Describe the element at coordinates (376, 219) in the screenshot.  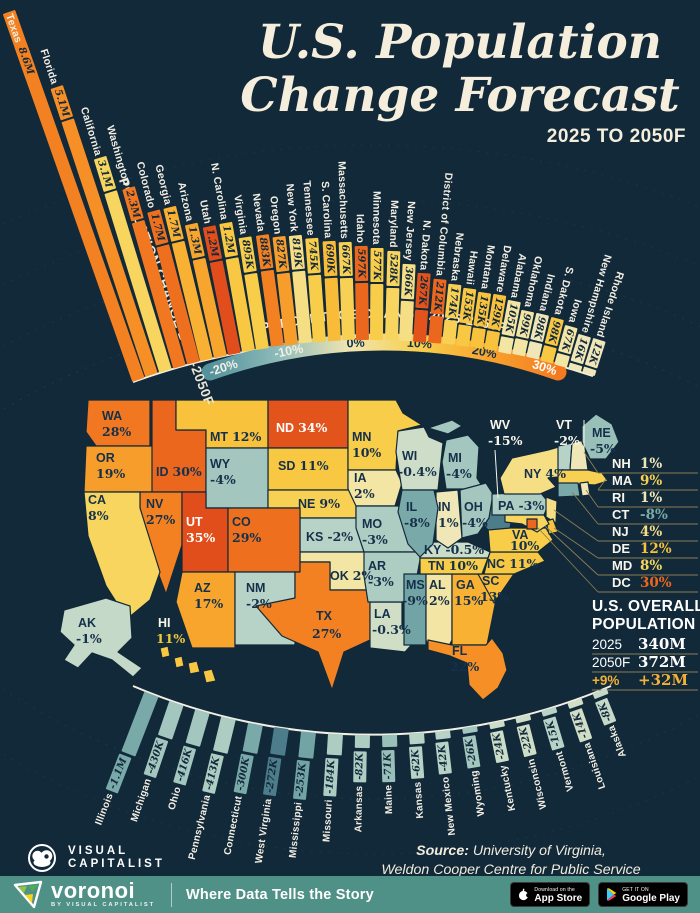
I see `fan-state-name: Minnesota` at that location.